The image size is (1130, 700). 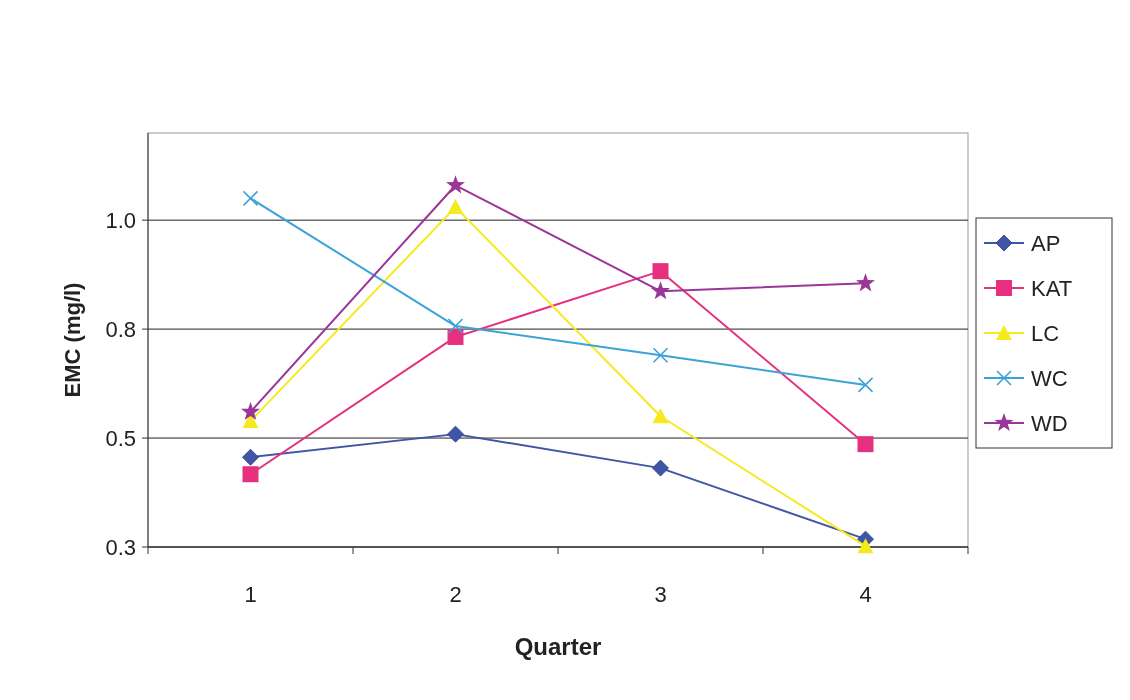 What do you see at coordinates (1046, 243) in the screenshot?
I see `legend-label: AP` at bounding box center [1046, 243].